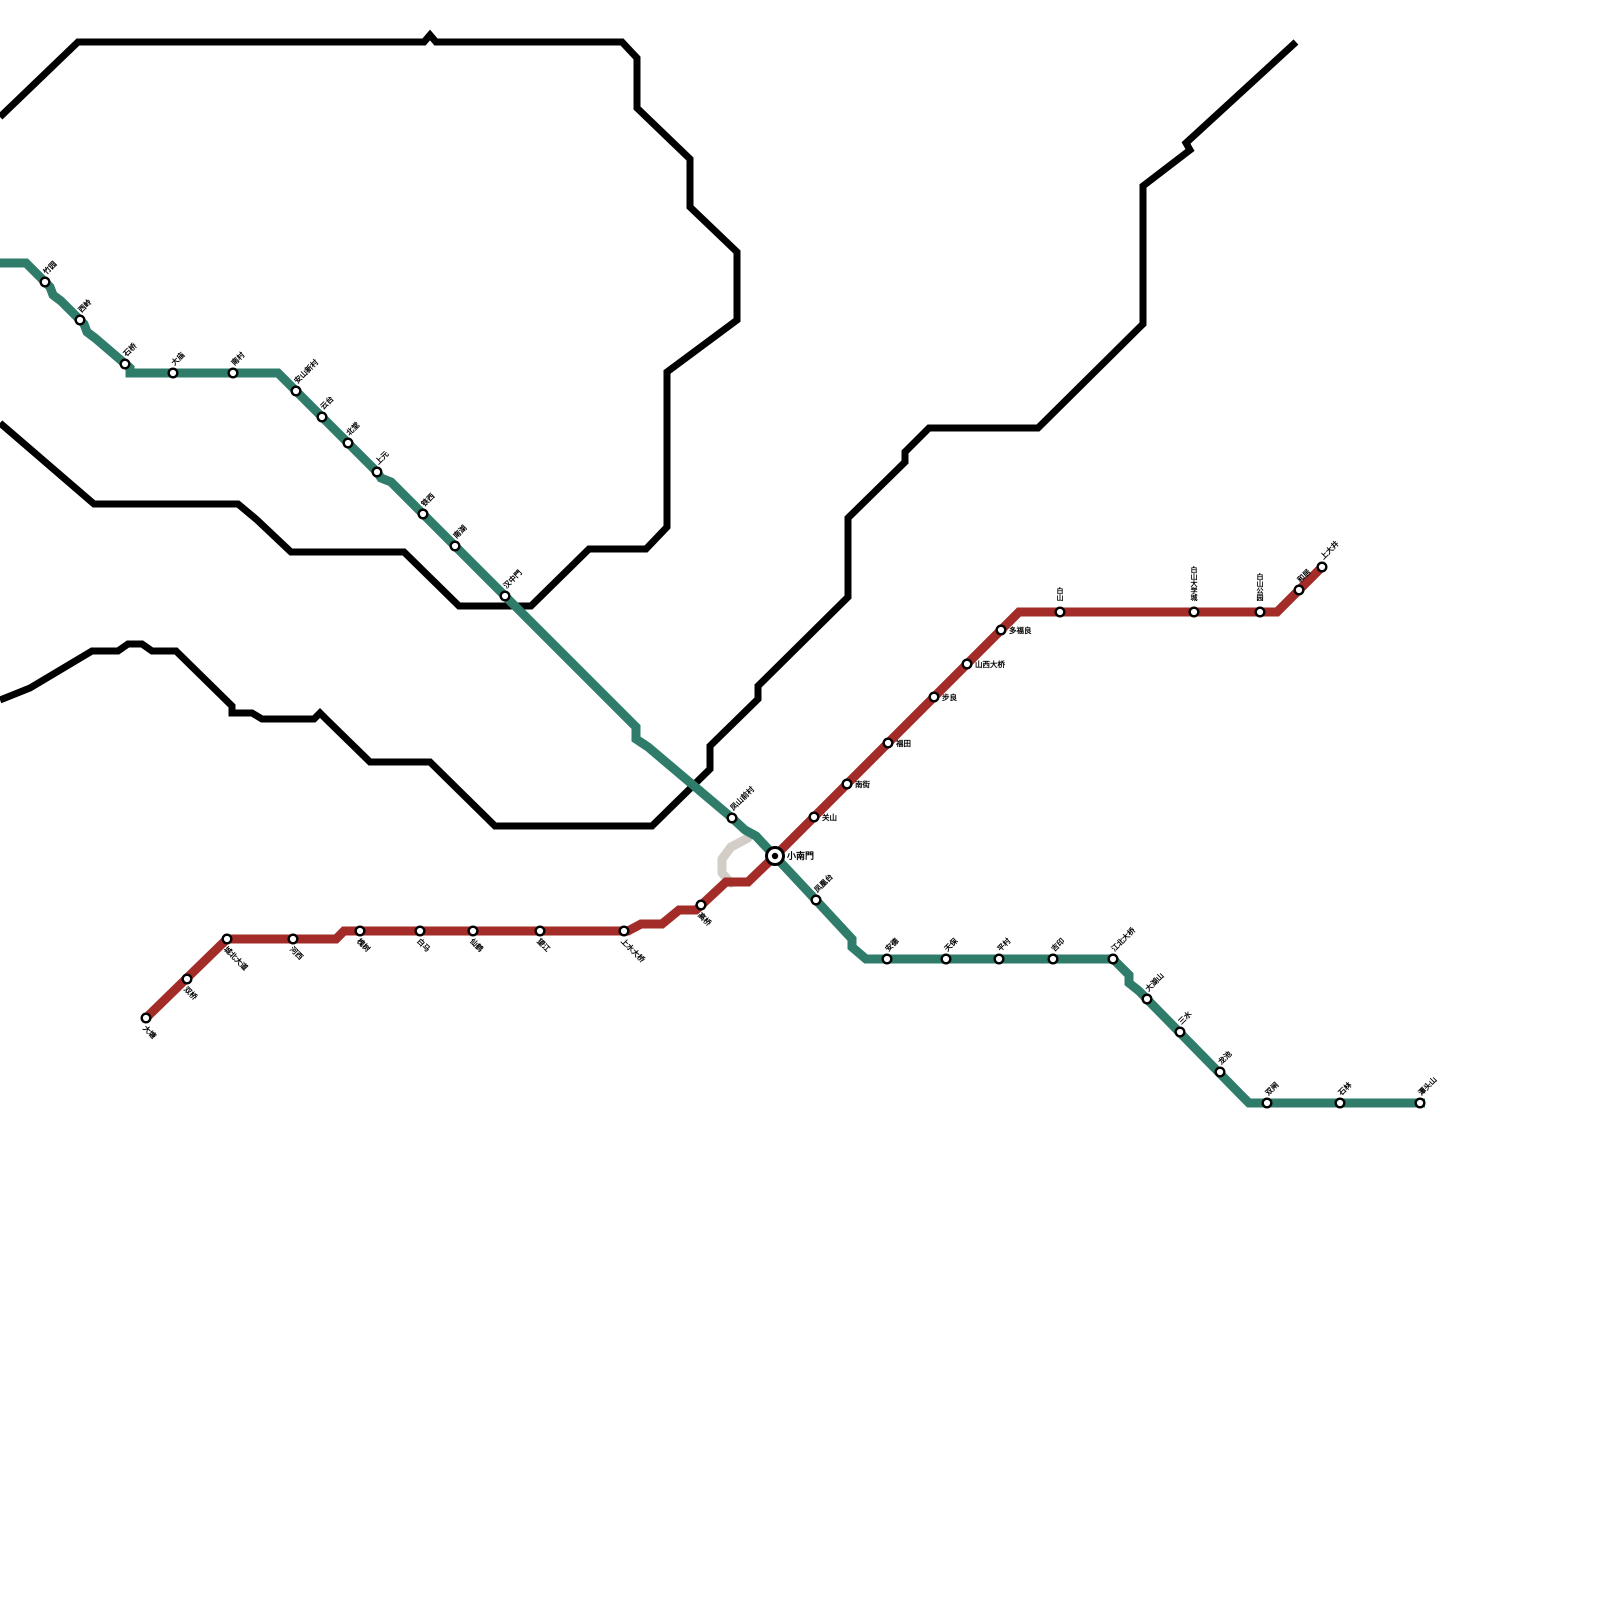 The image size is (1600, 1600). What do you see at coordinates (1185, 1017) in the screenshot?
I see `station-label: 三水` at bounding box center [1185, 1017].